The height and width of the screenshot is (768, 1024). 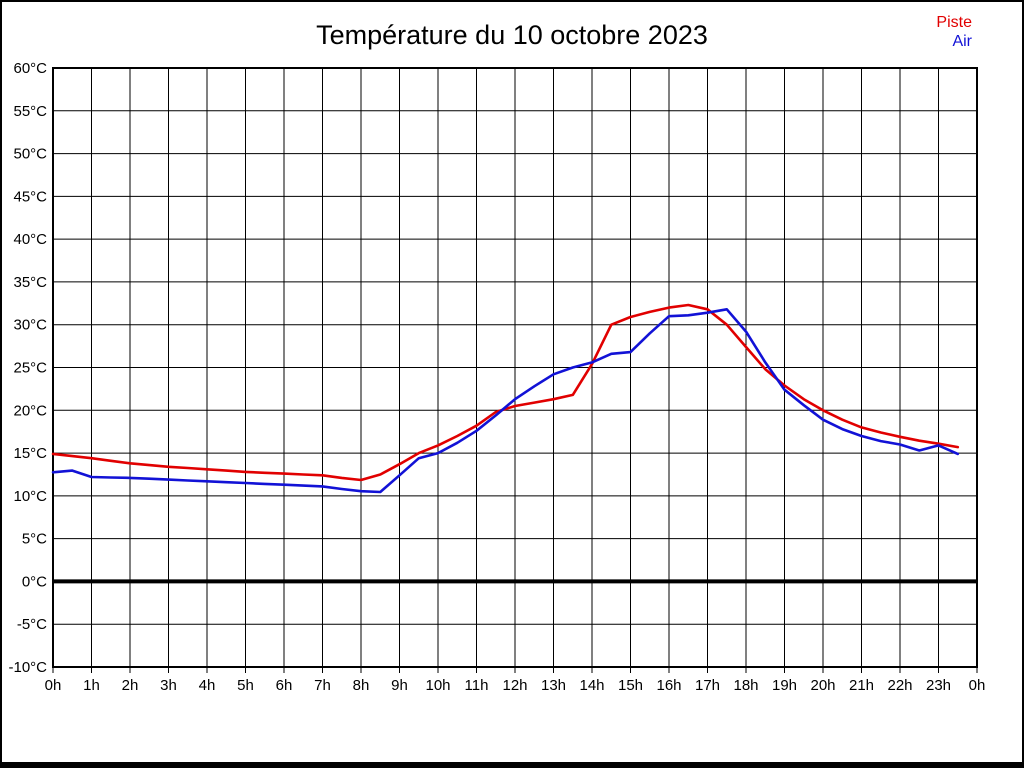 I want to click on y-tick-label: 25°C, so click(x=30, y=368).